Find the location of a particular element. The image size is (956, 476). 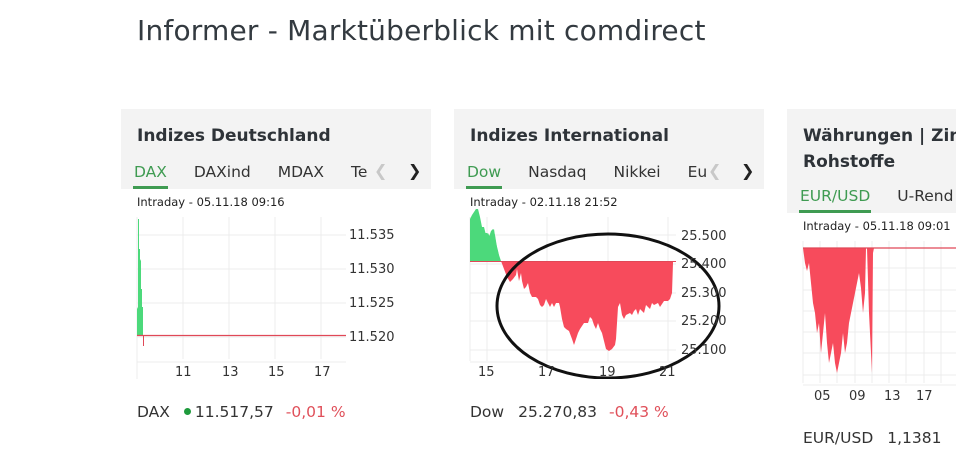

quote-value: 11.517,57 is located at coordinates (234, 412).